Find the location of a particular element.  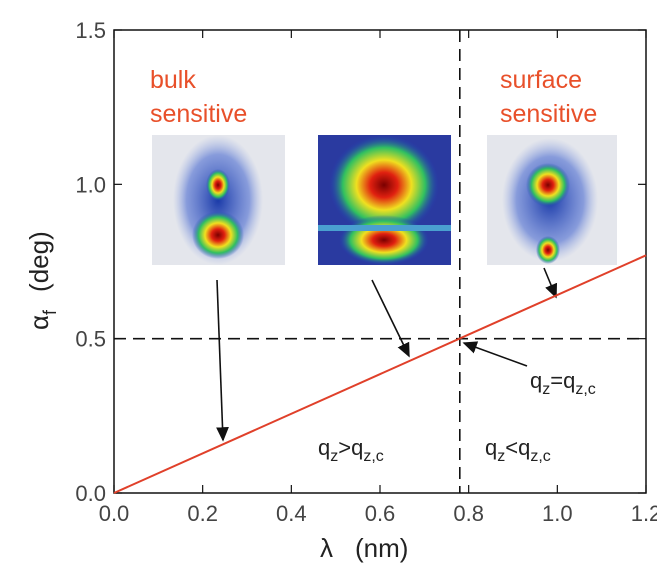

y-tick-label: 1.0 is located at coordinates (90, 184).